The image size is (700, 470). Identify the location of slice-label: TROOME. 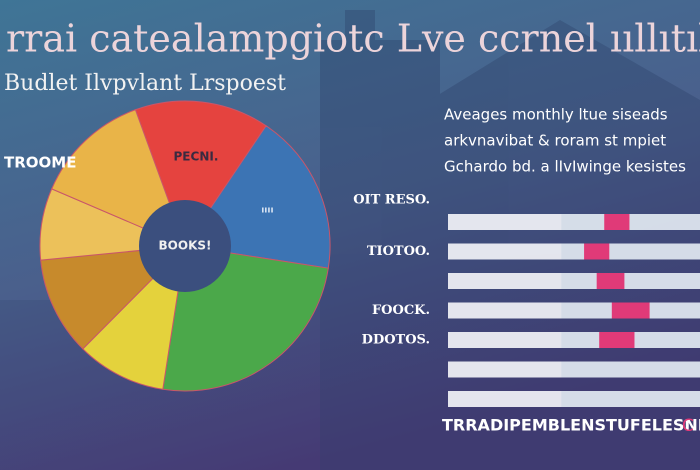
(40, 163).